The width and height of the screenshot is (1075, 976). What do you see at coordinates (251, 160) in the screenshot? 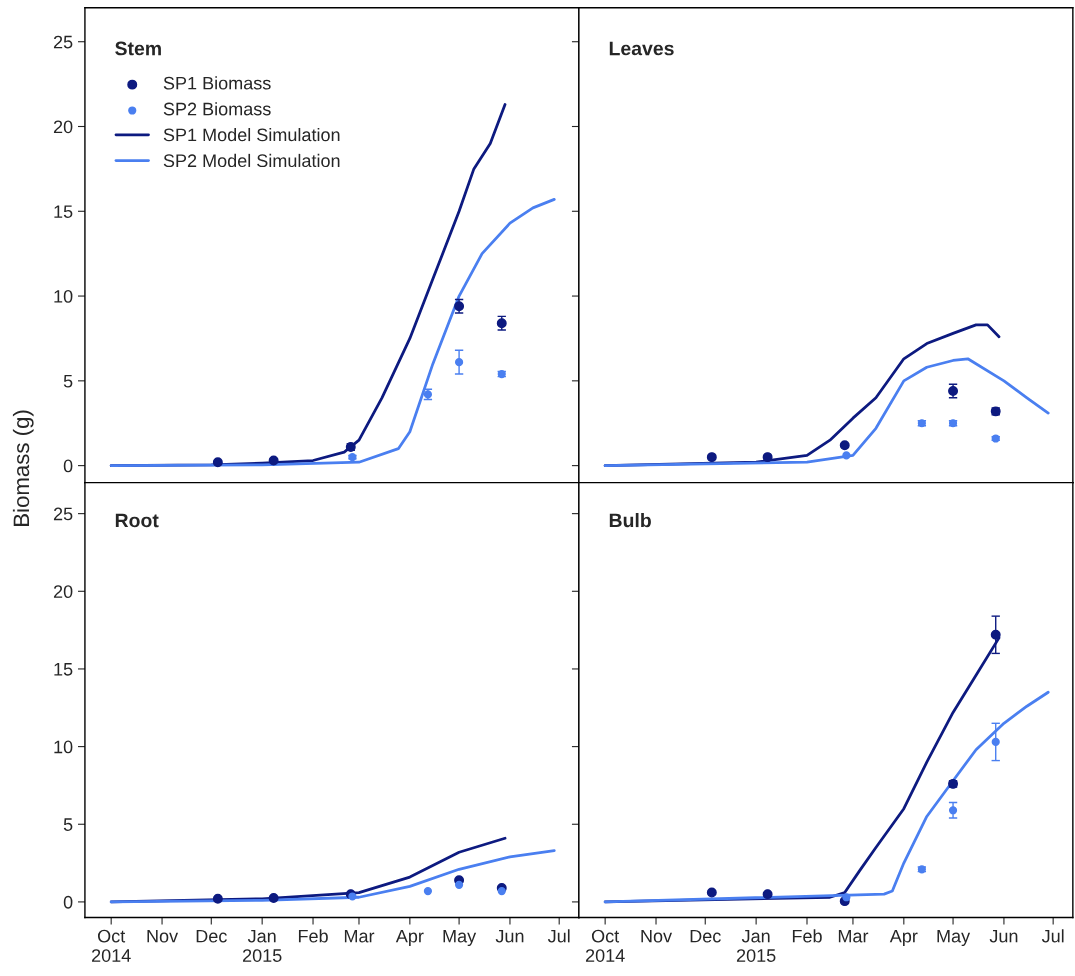
I see `legend-label: SP2 Model Simulation` at bounding box center [251, 160].